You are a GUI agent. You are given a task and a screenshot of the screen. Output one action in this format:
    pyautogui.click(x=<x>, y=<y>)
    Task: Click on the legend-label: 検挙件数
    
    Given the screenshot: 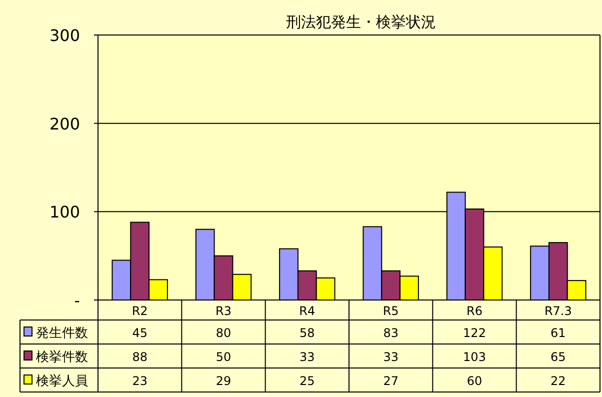 What is the action you would take?
    pyautogui.click(x=62, y=357)
    